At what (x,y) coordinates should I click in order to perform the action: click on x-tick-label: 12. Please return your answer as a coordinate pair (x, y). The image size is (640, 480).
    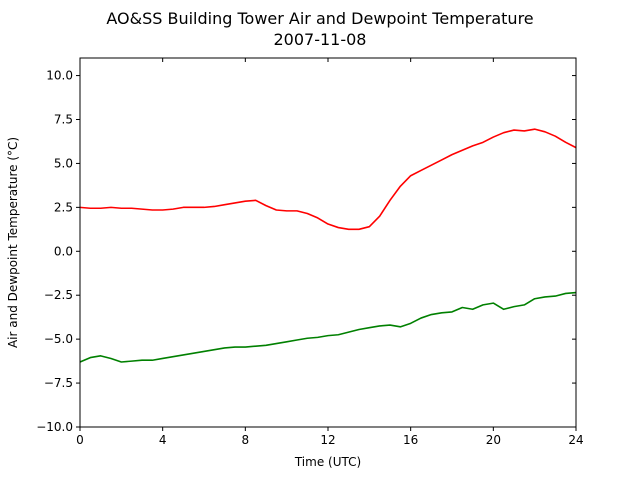
    Looking at the image, I should click on (327, 440).